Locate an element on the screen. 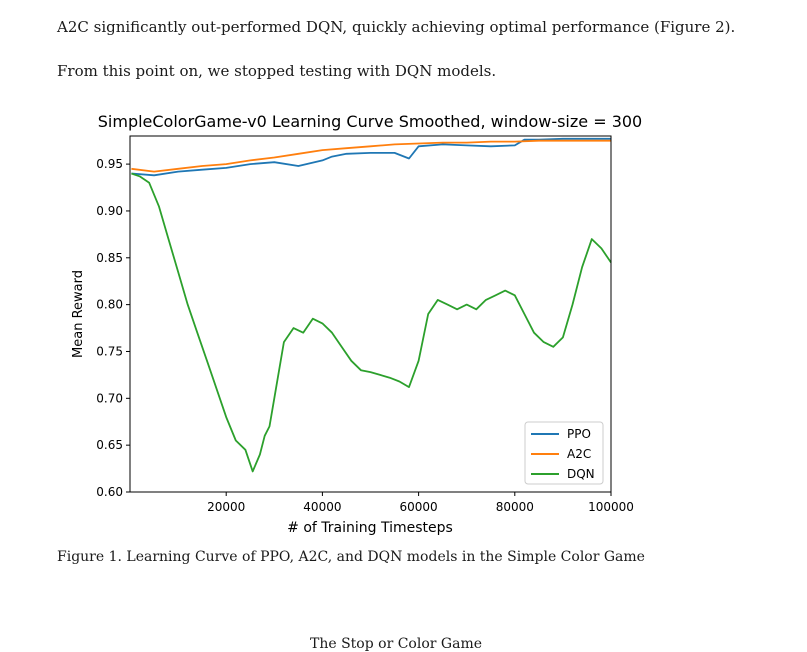 The image size is (807, 652). legend: PPO A2C DQN is located at coordinates (564, 453).